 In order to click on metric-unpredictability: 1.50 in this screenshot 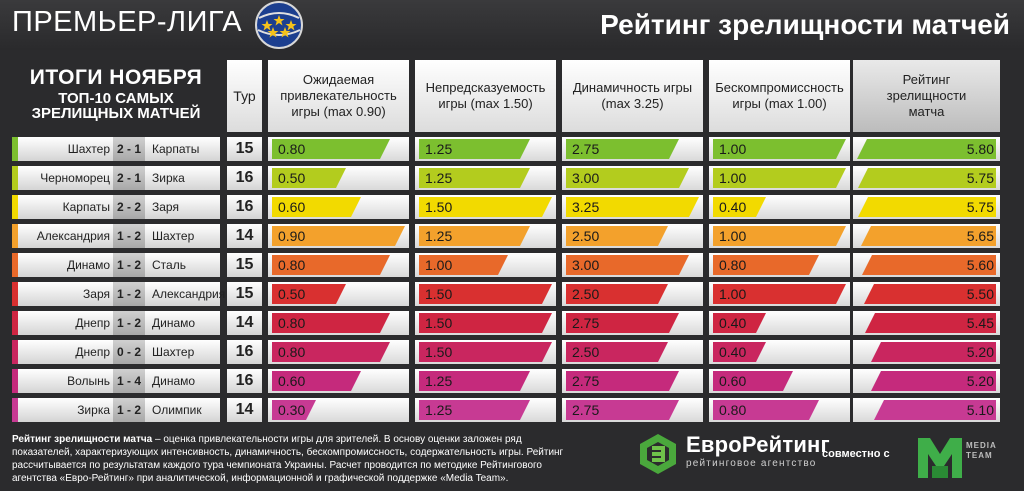, I will do `click(485, 352)`.